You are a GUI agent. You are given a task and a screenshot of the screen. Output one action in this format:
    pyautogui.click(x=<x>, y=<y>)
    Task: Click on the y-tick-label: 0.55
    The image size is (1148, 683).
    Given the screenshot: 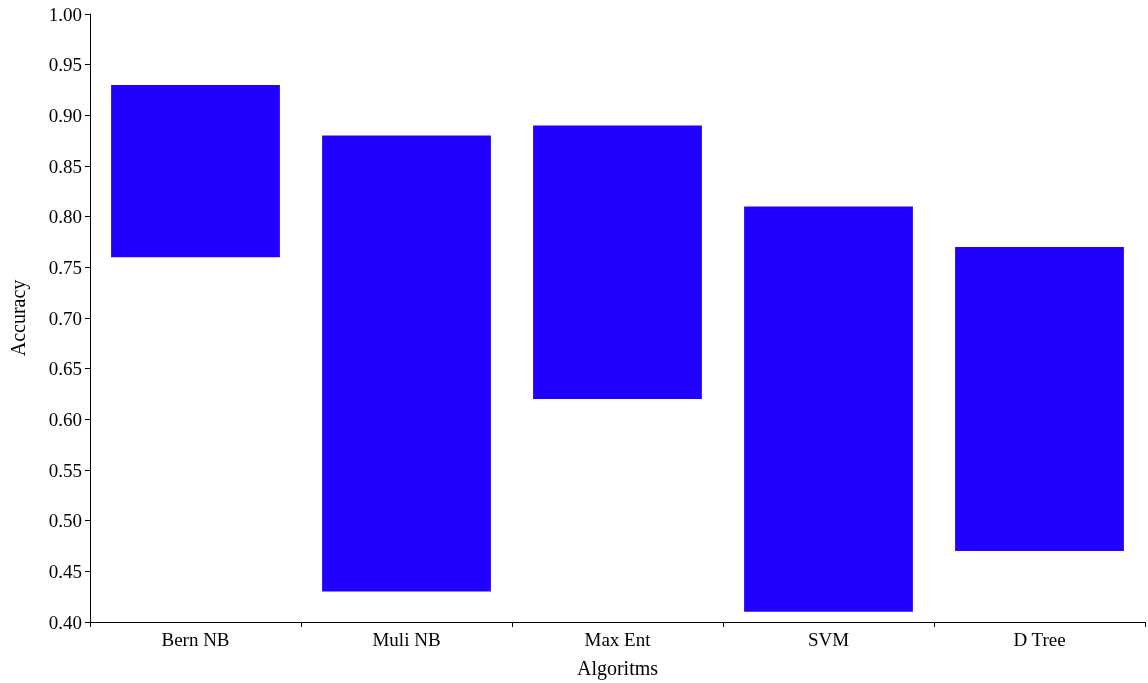 What is the action you would take?
    pyautogui.click(x=65, y=470)
    